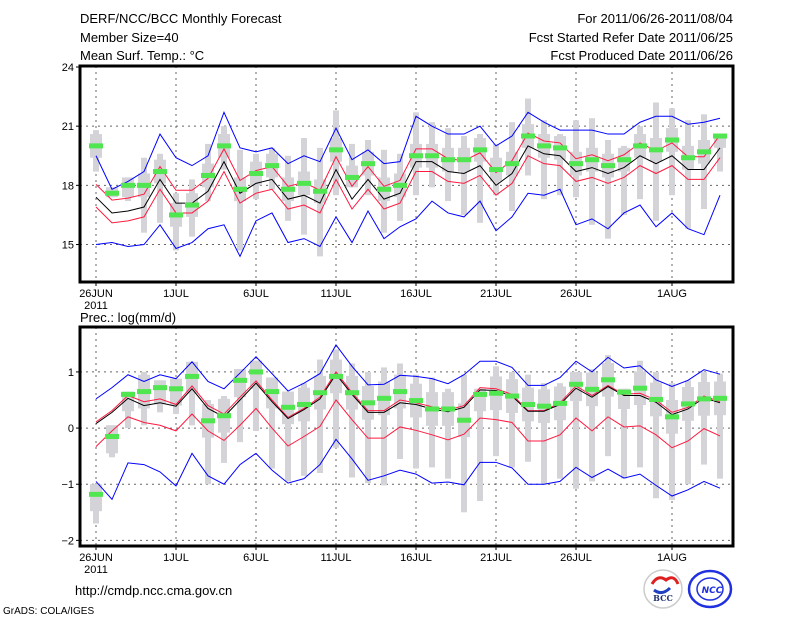 Image resolution: width=800 pixels, height=618 pixels. What do you see at coordinates (672, 294) in the screenshot?
I see `x-tick-label: 1AUG` at bounding box center [672, 294].